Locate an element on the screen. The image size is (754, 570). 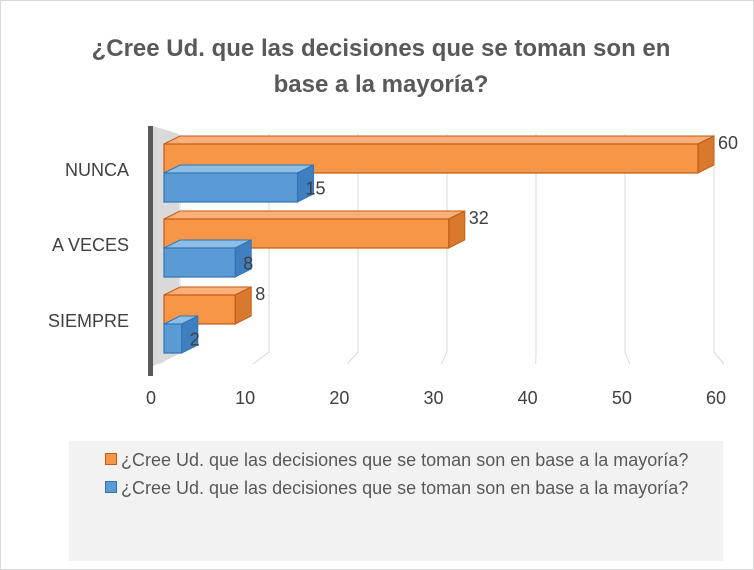
x-tick-label: 0 is located at coordinates (151, 398).